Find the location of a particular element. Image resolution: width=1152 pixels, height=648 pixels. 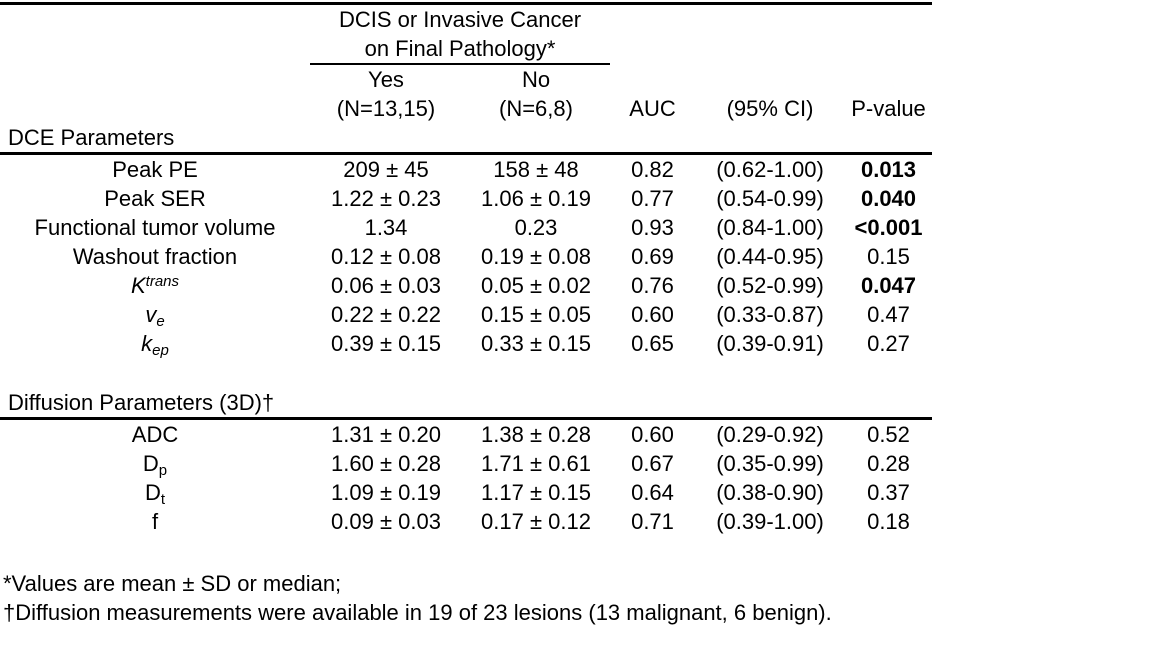

cell-yes-value: 0.09 ± 0.03 is located at coordinates (386, 521).